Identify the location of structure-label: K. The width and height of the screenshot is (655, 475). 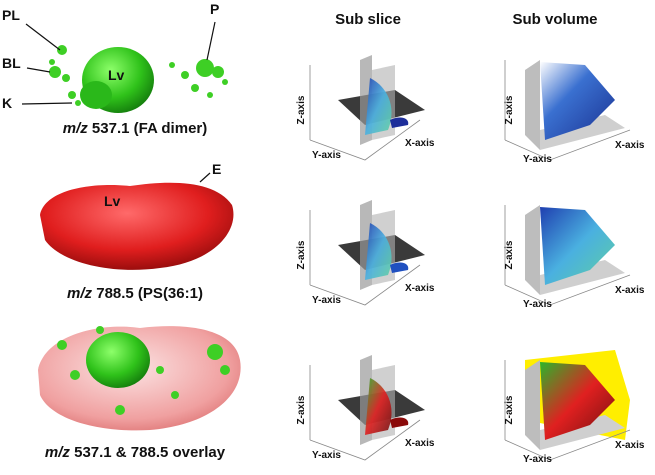
(7, 103).